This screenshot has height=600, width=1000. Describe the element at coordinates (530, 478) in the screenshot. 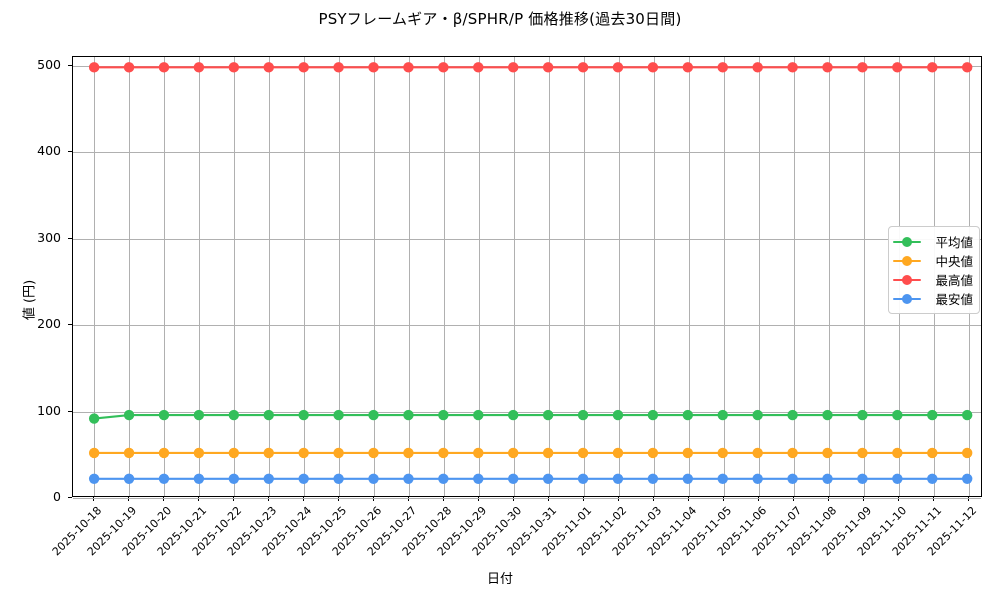

I see `series-最安値` at that location.